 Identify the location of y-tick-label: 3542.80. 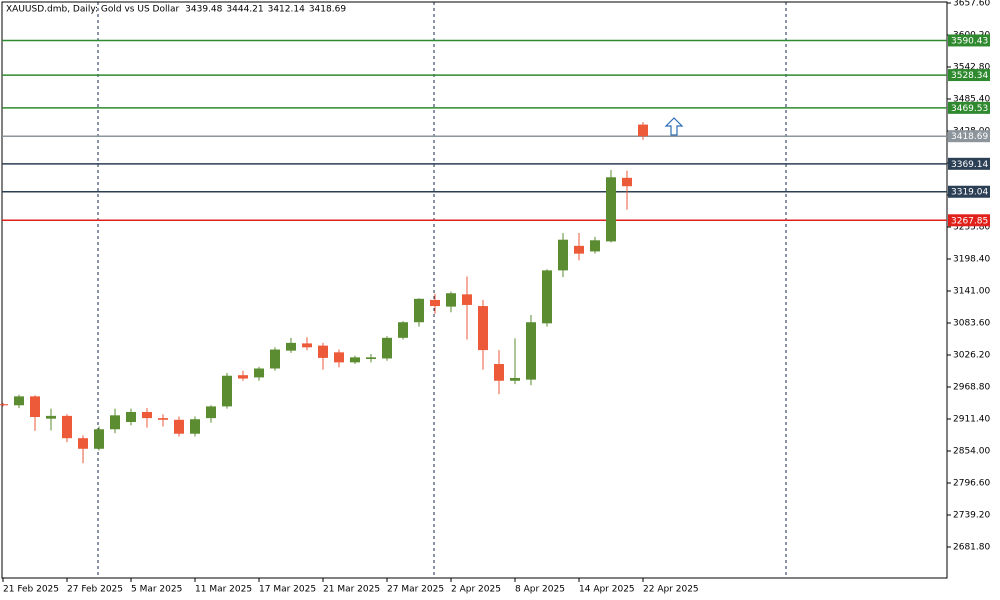
(971, 68).